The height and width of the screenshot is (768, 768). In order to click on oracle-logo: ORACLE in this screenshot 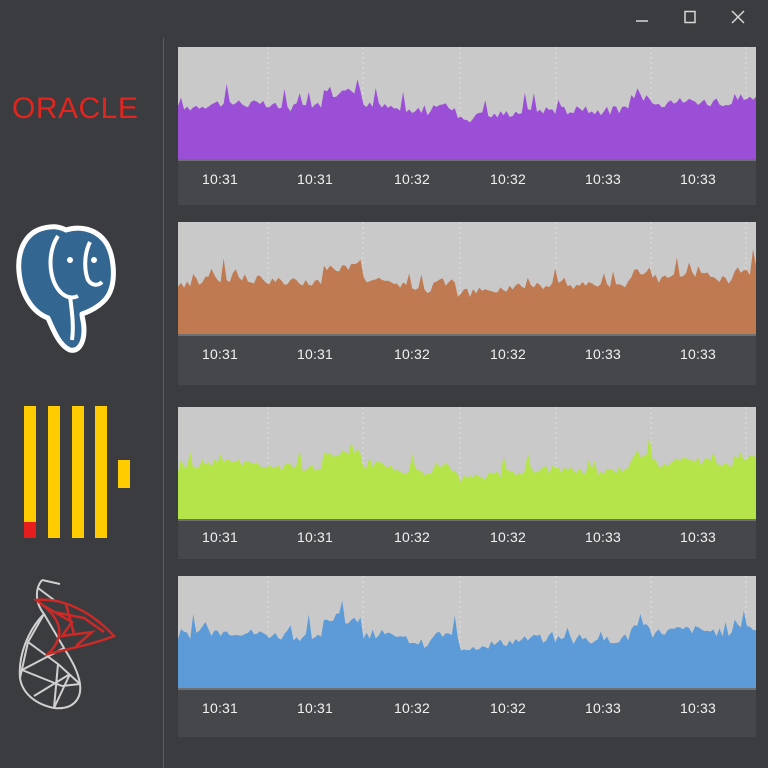, I will do `click(77, 109)`.